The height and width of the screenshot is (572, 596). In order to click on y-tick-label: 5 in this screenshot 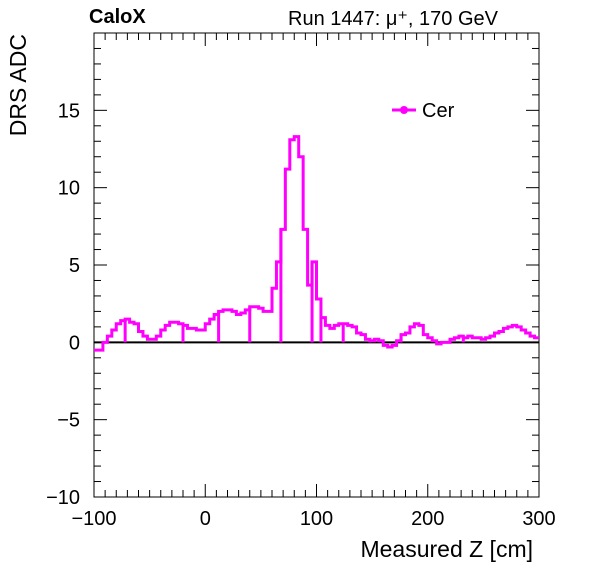, I will do `click(74, 266)`.